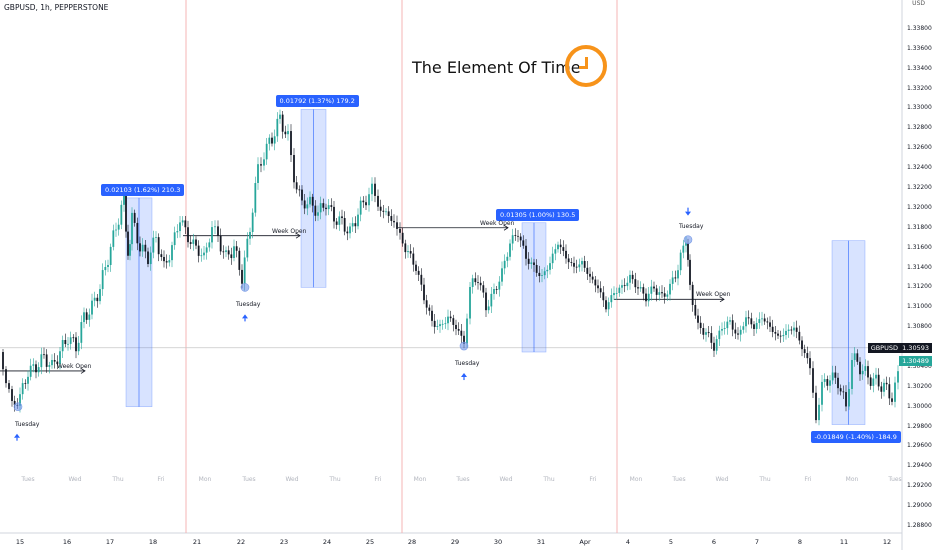 The width and height of the screenshot is (932, 550). Describe the element at coordinates (919, 227) in the screenshot. I see `y-tick-label: 1.31800` at that location.